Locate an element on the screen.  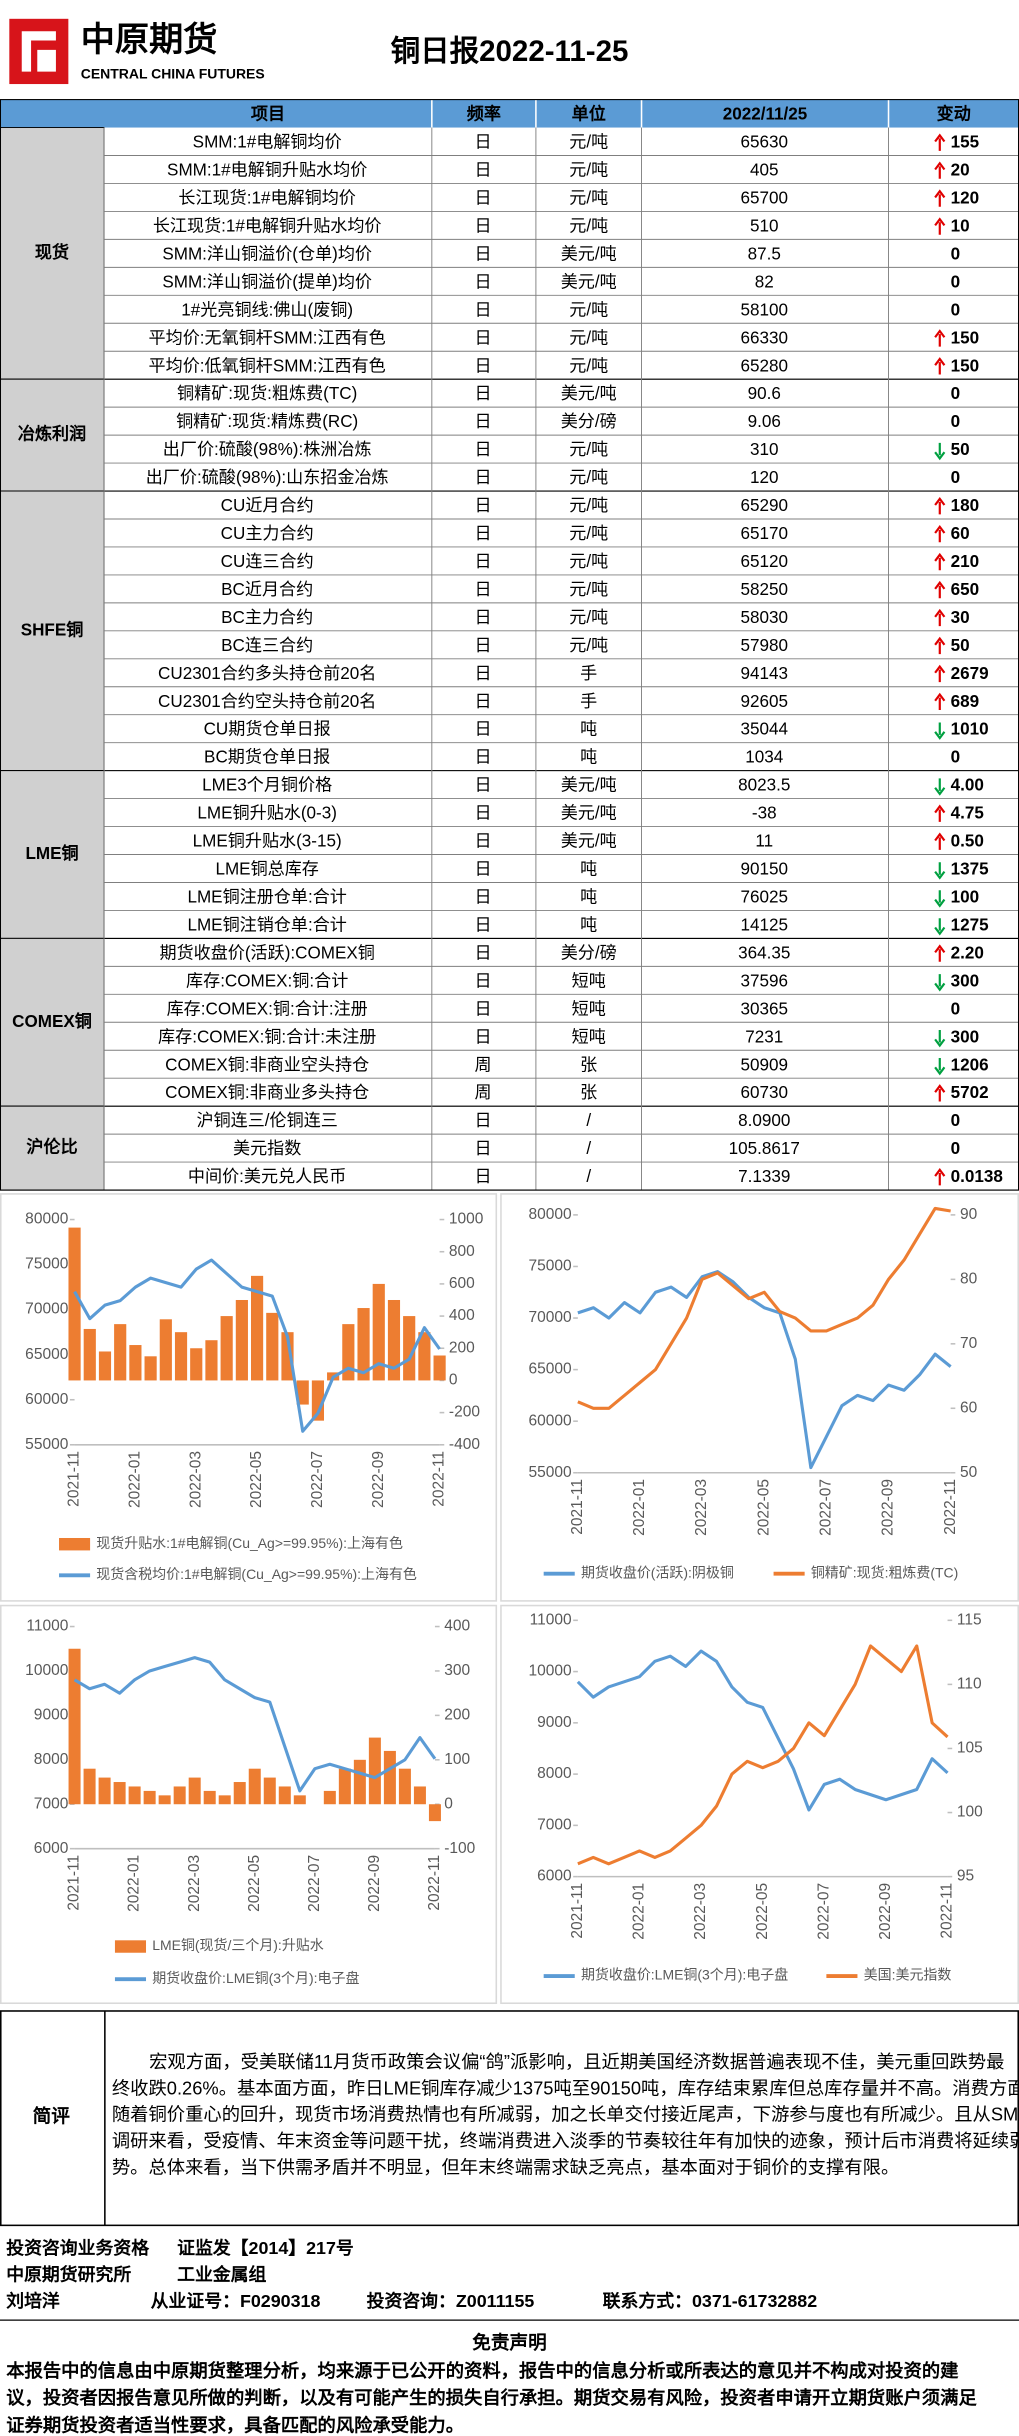
x-tick-label: 2022-01 is located at coordinates (135, 1479).